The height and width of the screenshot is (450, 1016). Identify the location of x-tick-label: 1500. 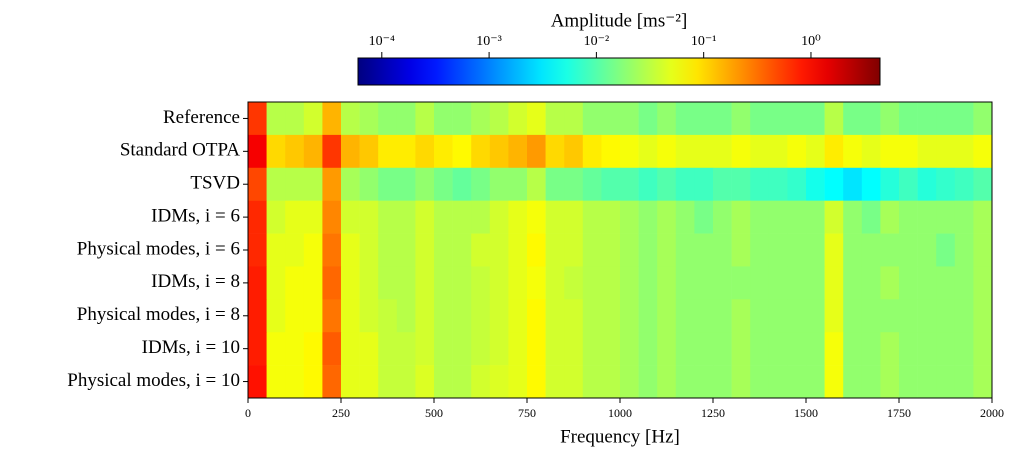
(806, 413).